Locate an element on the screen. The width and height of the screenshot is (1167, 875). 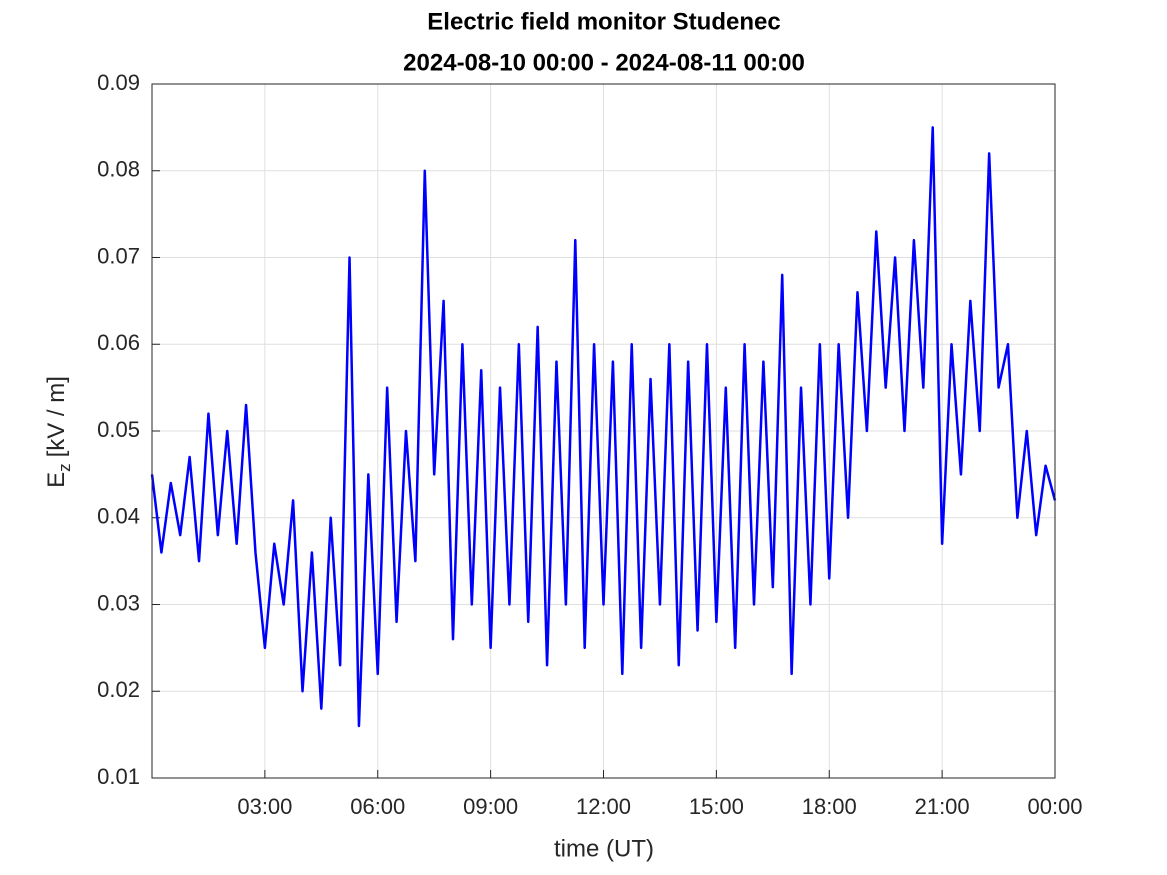
y-tick-label: 0.01 is located at coordinates (118, 776).